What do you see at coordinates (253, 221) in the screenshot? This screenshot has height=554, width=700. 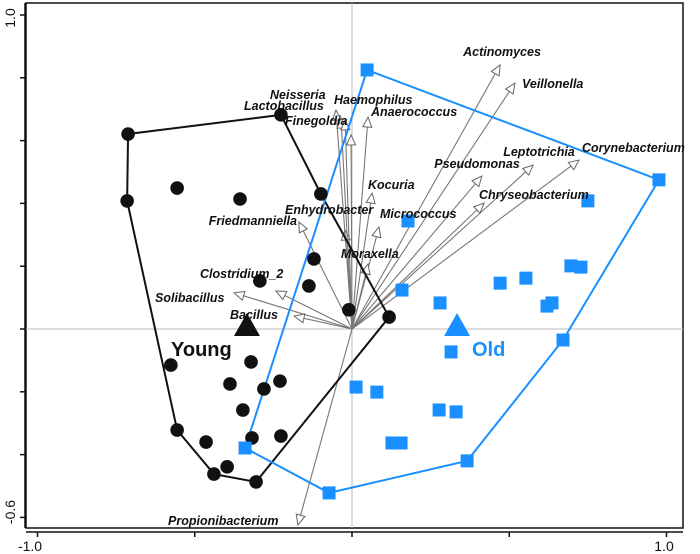 I see `species-label: Friedmanniella` at bounding box center [253, 221].